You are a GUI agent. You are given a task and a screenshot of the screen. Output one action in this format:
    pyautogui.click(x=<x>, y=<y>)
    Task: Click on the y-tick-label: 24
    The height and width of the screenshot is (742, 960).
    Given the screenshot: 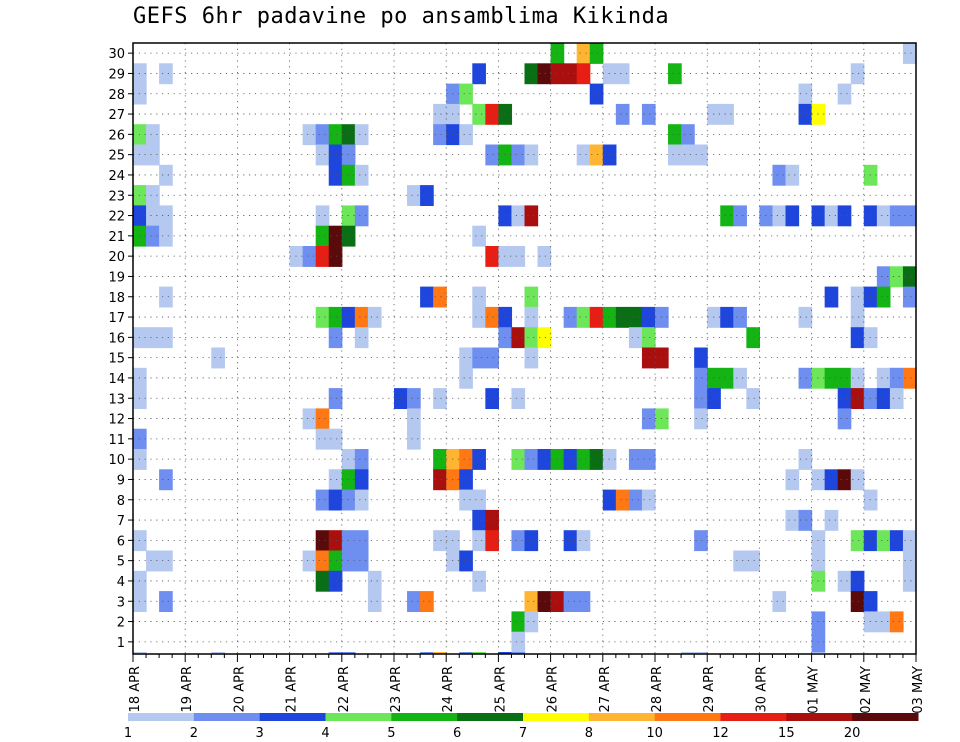 What is the action you would take?
    pyautogui.click(x=116, y=176)
    